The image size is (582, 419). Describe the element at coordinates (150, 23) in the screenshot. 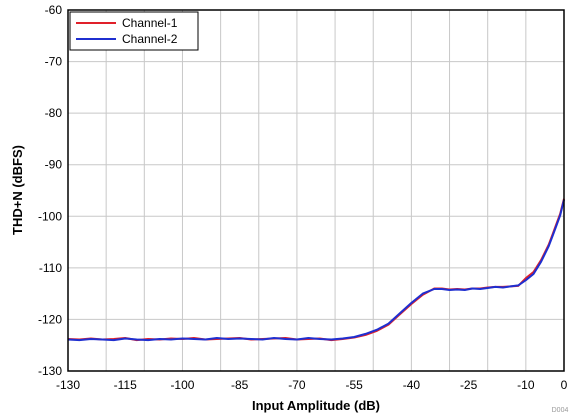

I see `legend-label-channel-1: Channel-1` at that location.